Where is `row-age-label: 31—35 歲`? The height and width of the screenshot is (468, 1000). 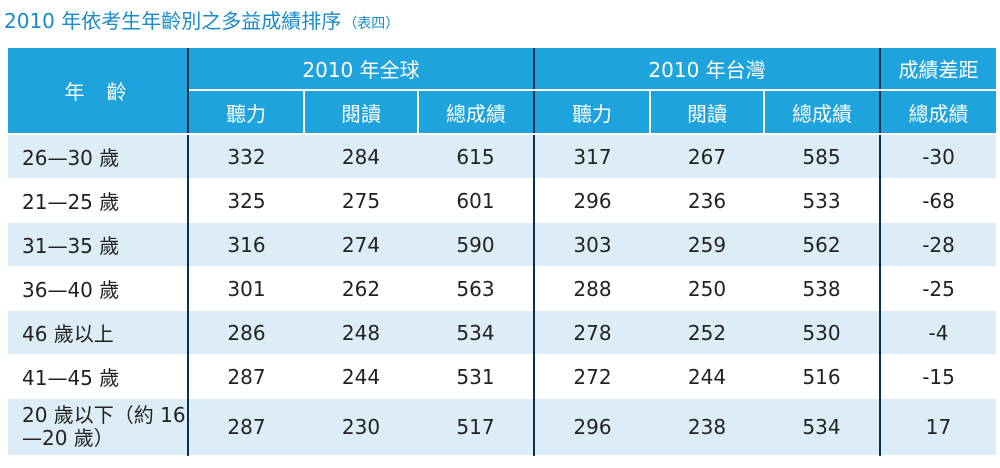
row-age-label: 31—35 歲 is located at coordinates (98, 244).